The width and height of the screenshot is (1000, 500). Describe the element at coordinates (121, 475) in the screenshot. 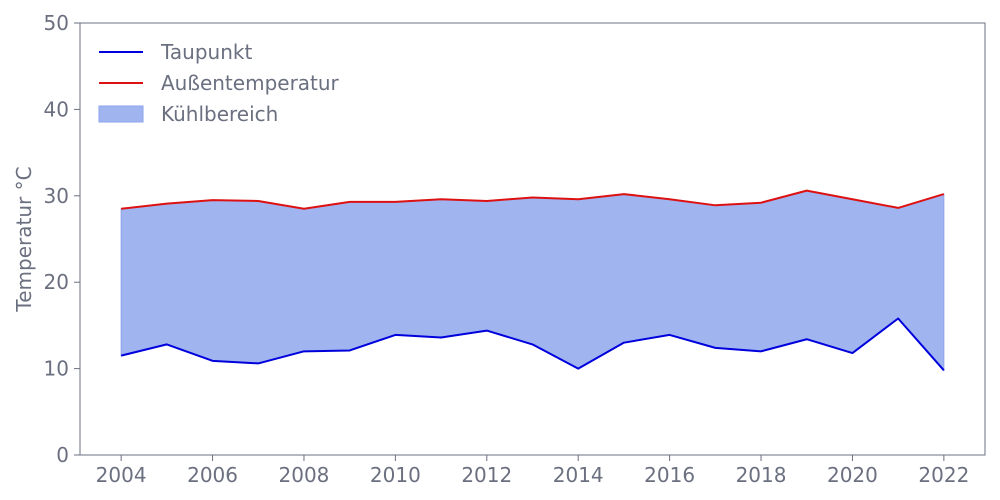

I see `x-tick-label: 2004` at that location.